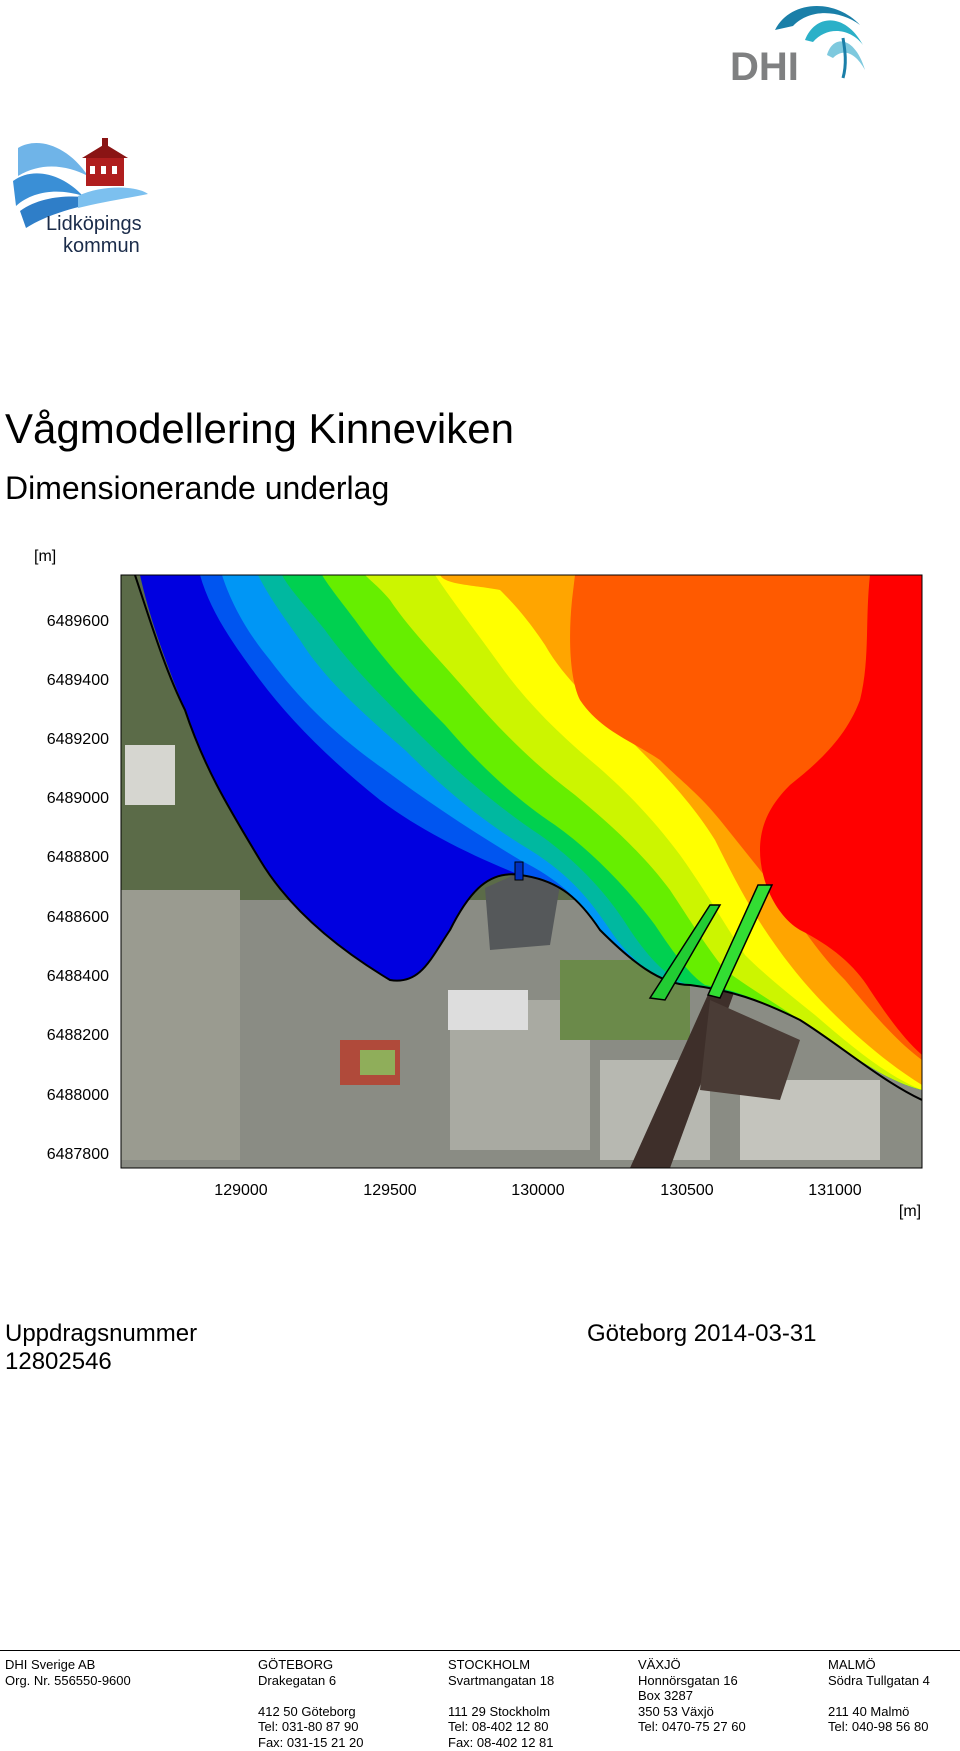 The height and width of the screenshot is (1751, 960). What do you see at coordinates (501, 1742) in the screenshot?
I see `footer-line: Fax: 08-402 12 81` at bounding box center [501, 1742].